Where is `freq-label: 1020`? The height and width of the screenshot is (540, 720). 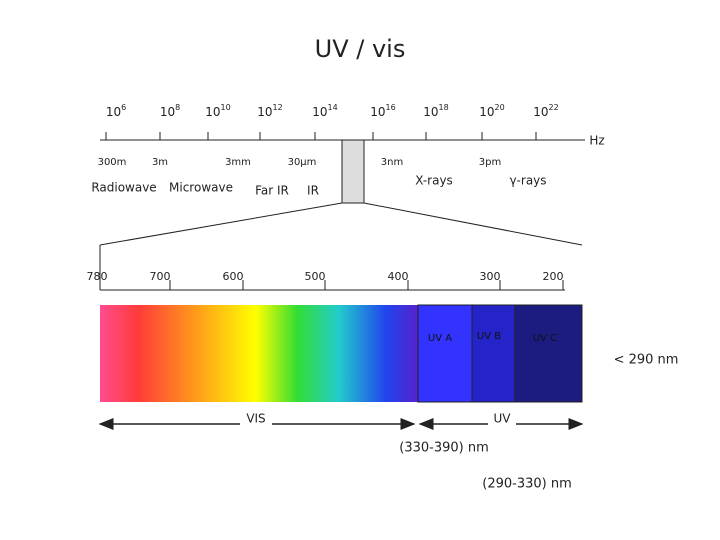 freq-label: 1020 is located at coordinates (491, 111).